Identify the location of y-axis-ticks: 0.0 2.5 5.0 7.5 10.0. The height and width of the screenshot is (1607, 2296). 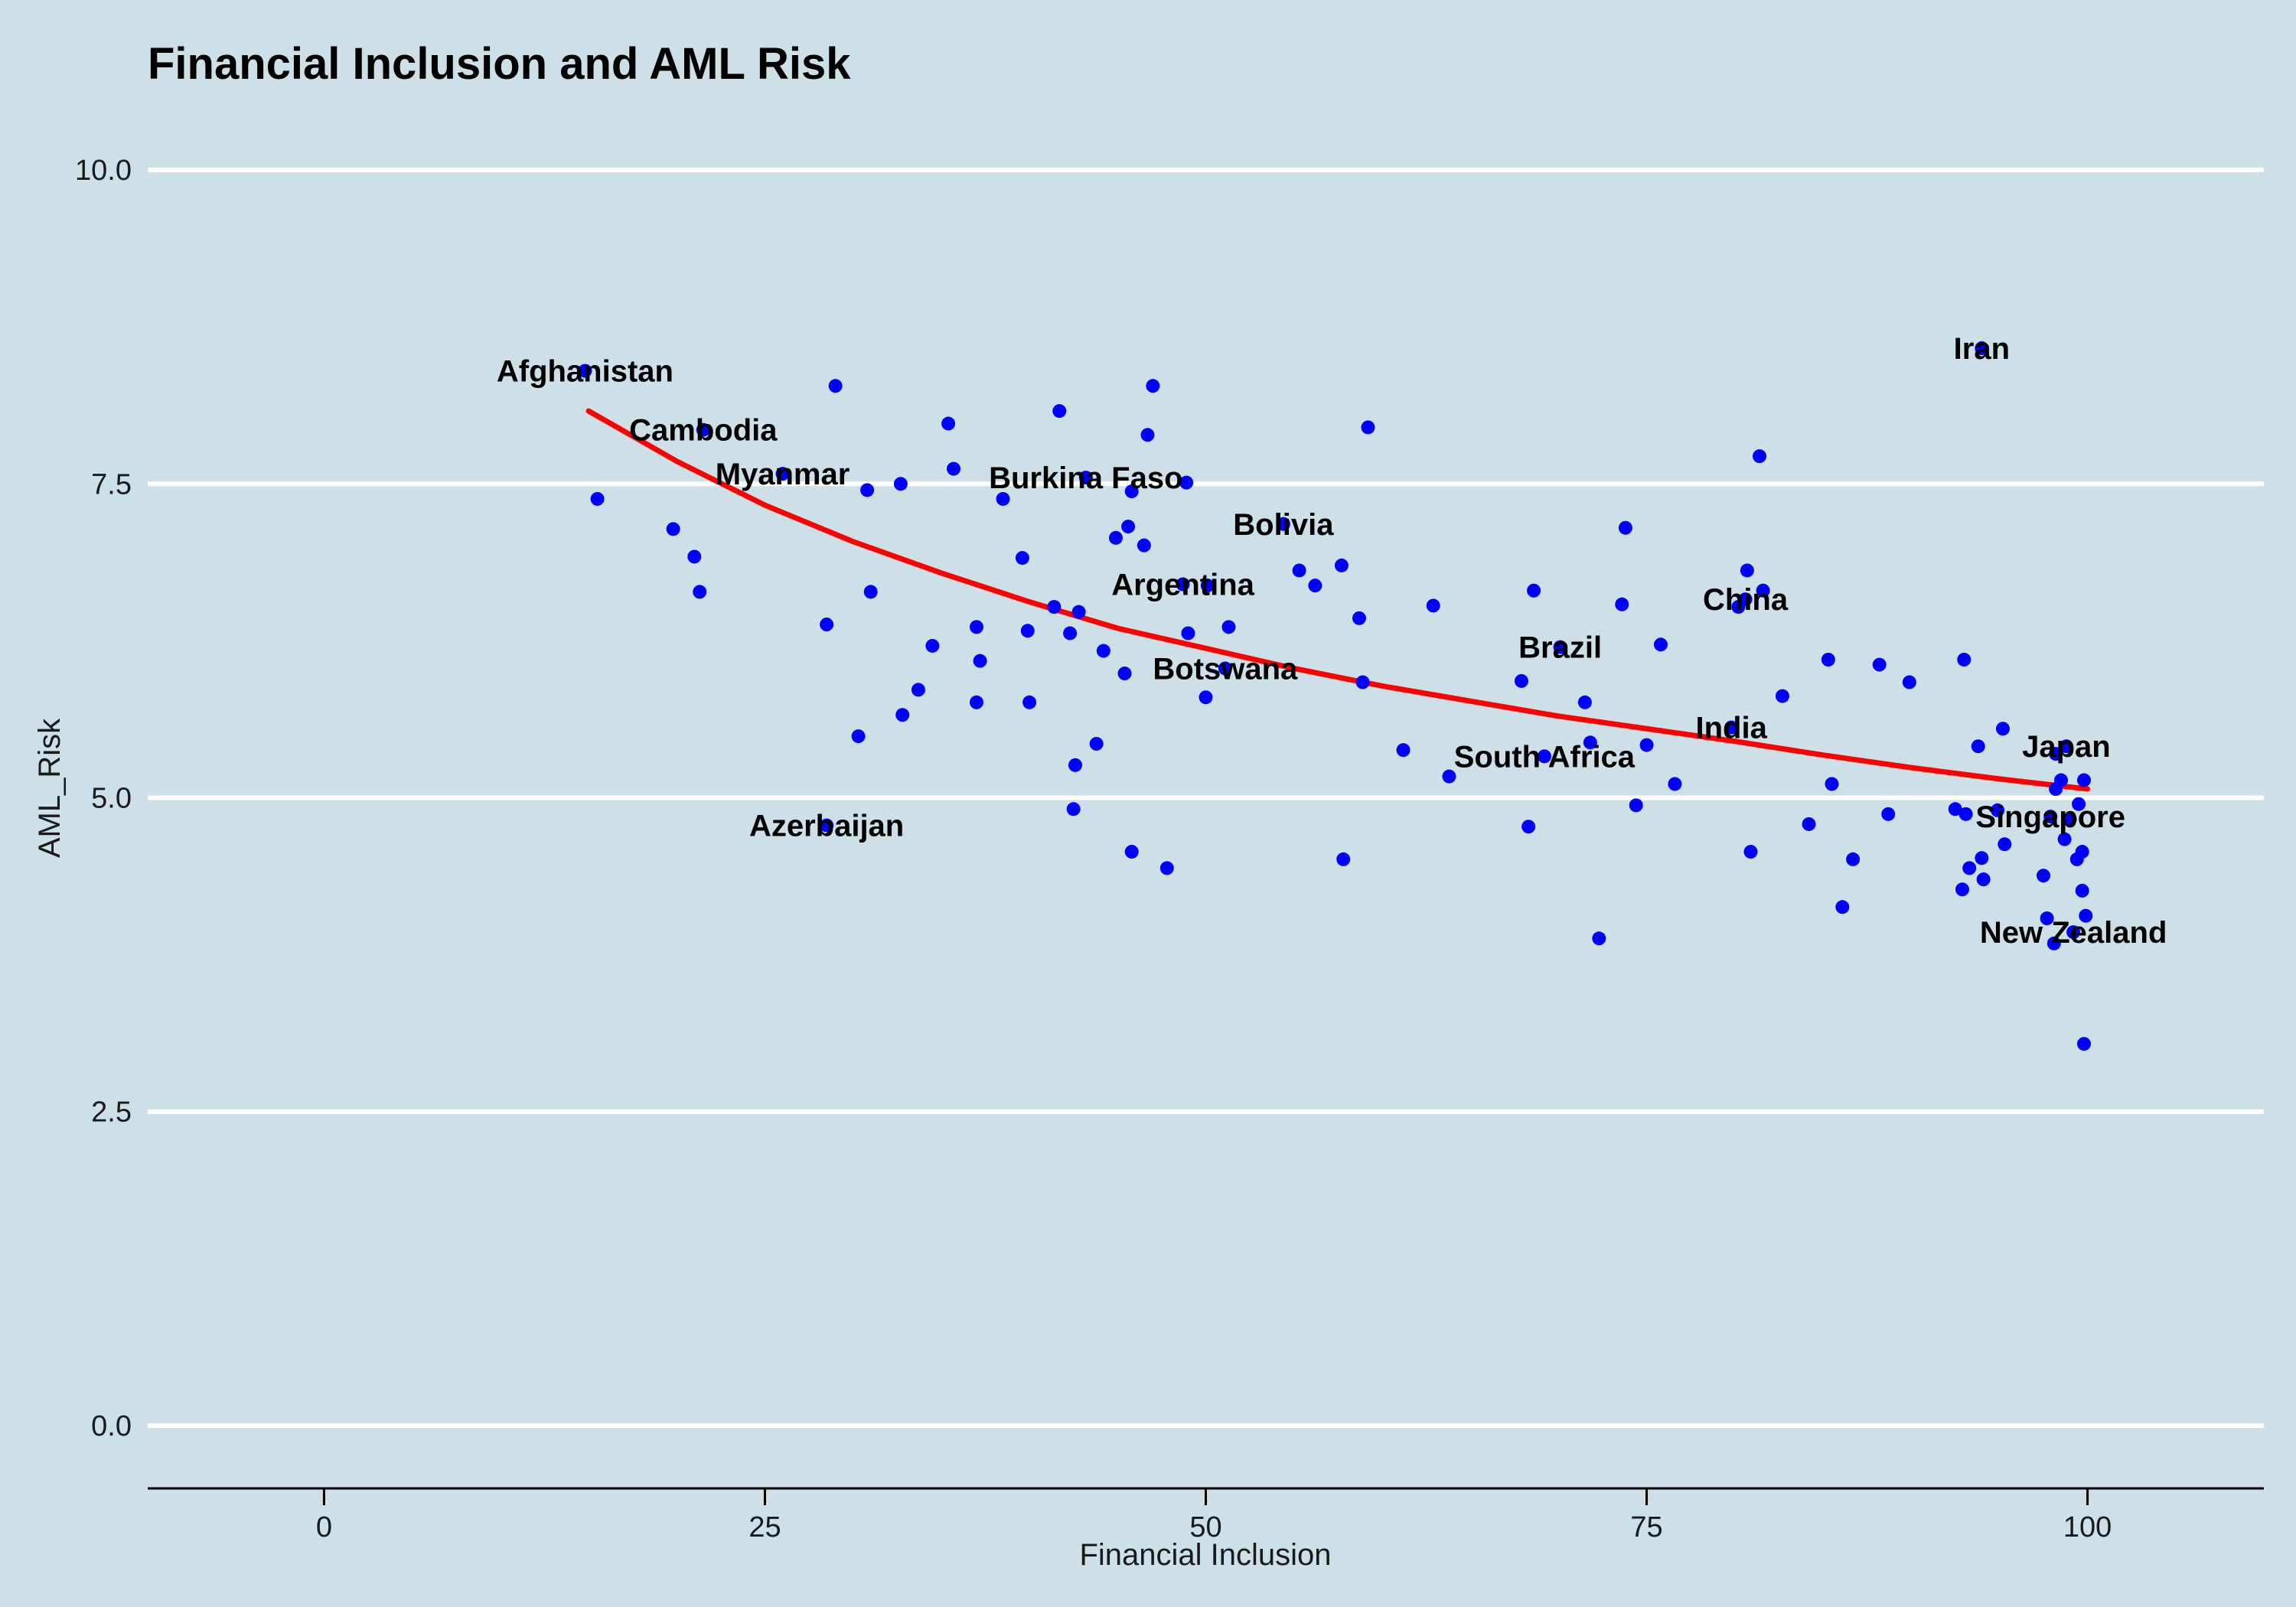
(103, 799).